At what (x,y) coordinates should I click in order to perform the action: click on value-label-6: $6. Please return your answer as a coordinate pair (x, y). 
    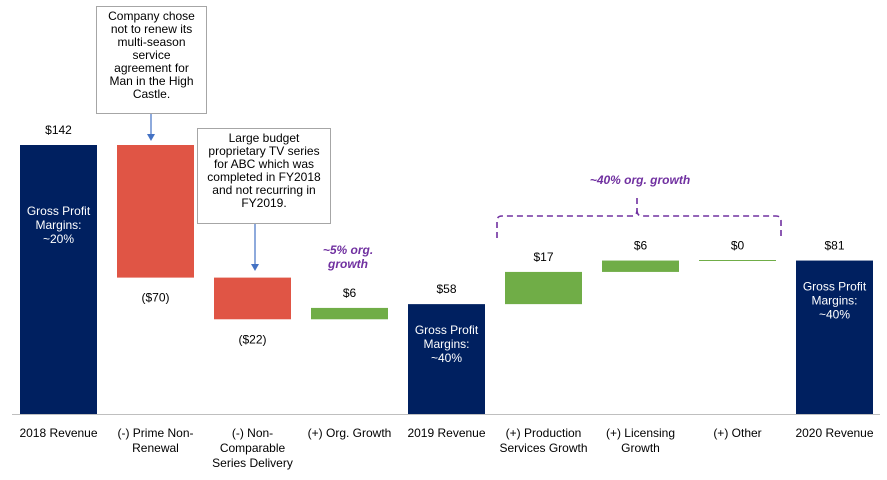
    Looking at the image, I should click on (641, 246).